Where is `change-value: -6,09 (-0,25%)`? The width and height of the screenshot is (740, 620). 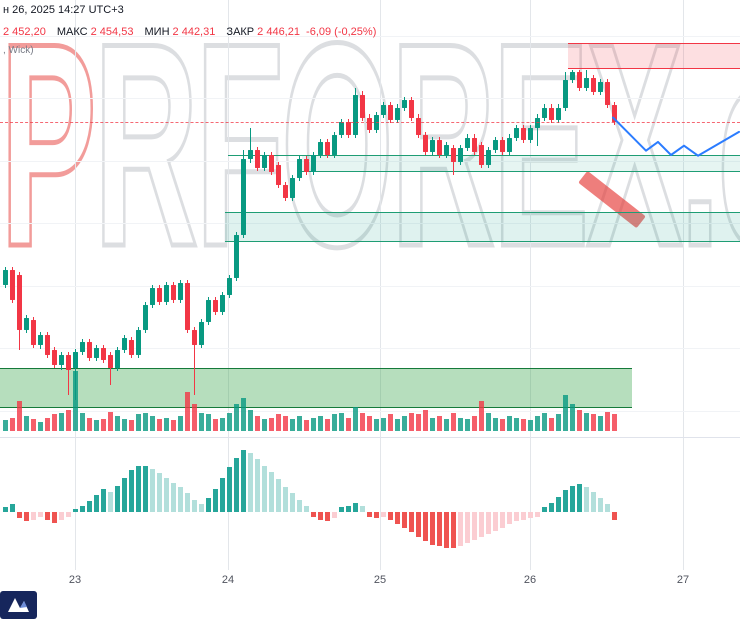
change-value: -6,09 (-0,25%) is located at coordinates (341, 32).